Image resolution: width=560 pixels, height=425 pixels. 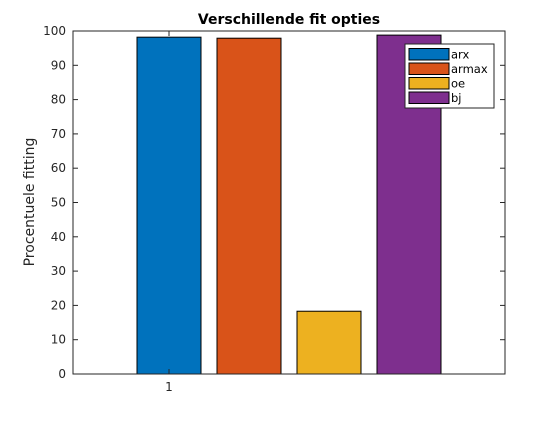 What do you see at coordinates (429, 54) in the screenshot?
I see `legend-swatch-arx` at bounding box center [429, 54].